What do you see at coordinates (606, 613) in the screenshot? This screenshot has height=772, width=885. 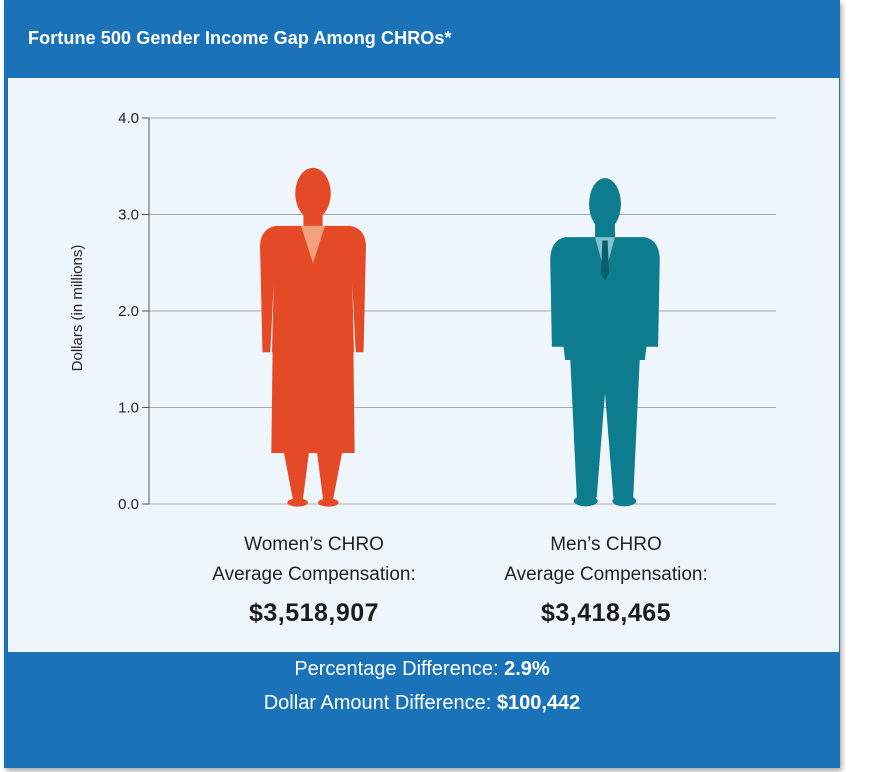 I see `men-value: $3,418,465` at bounding box center [606, 613].